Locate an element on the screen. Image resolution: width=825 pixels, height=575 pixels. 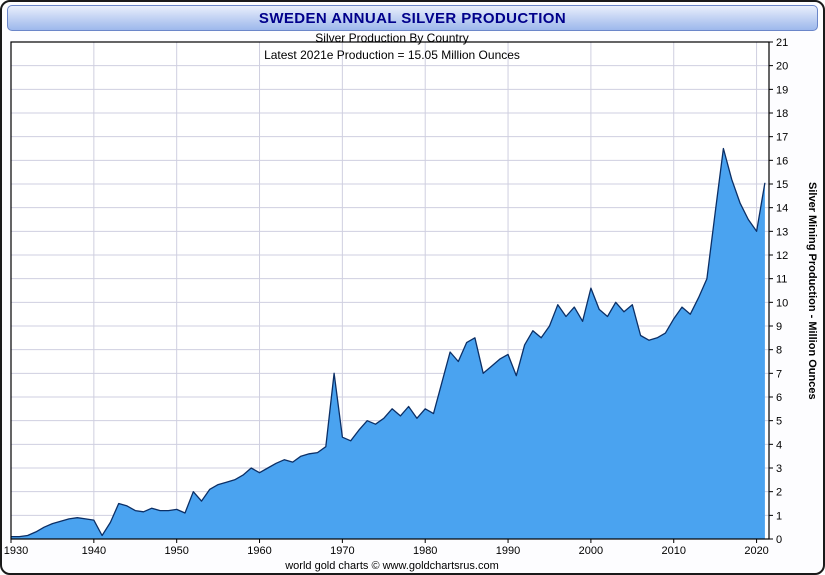
y-tick-label: 11 is located at coordinates (781, 280).